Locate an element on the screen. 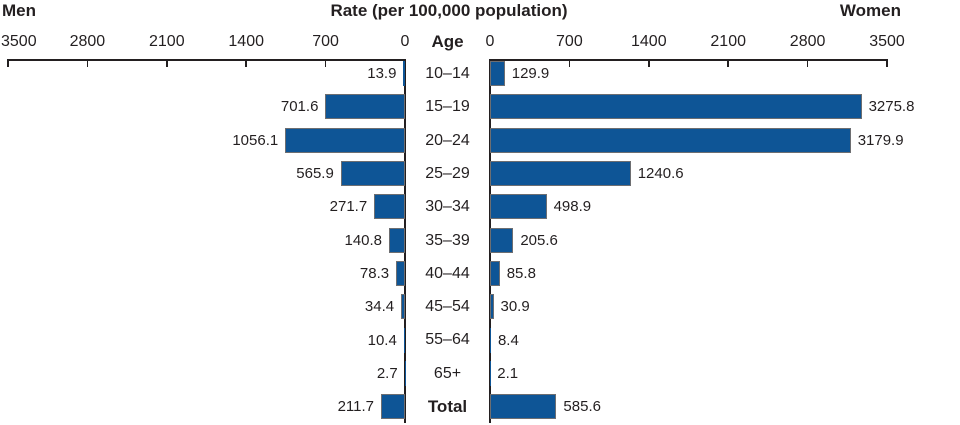 The width and height of the screenshot is (960, 425). age-label: 25–29 is located at coordinates (447, 173).